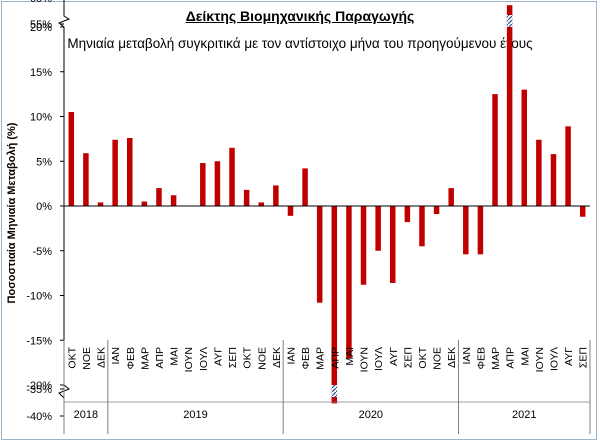 This screenshot has width=600, height=443. I want to click on y-tick-label: 0%, so click(44, 207).